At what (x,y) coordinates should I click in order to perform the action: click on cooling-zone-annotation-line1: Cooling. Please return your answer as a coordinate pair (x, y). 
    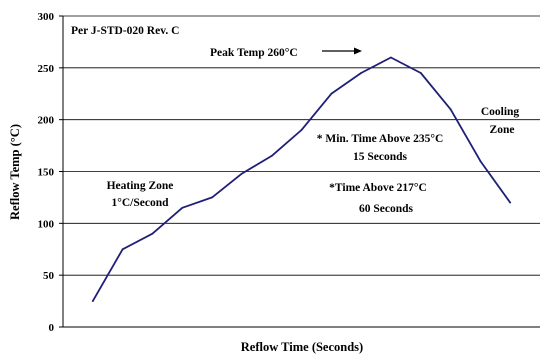
    Looking at the image, I should click on (500, 112).